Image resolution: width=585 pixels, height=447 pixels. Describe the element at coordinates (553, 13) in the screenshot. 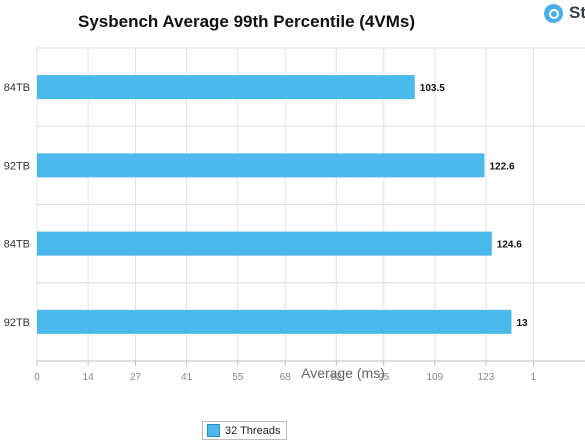

I see `storagereview-logo-icon` at that location.